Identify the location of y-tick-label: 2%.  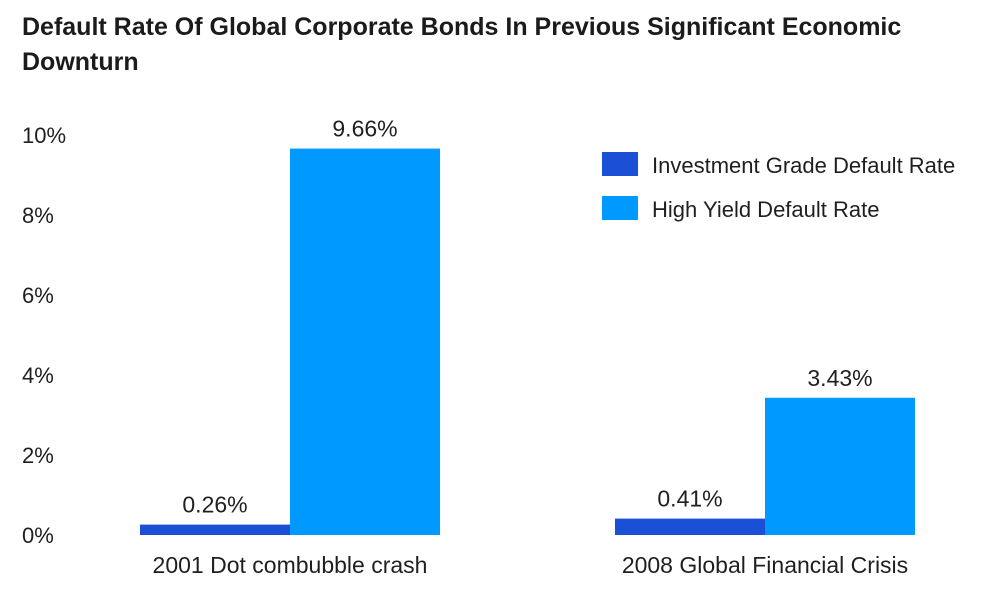
(38, 455).